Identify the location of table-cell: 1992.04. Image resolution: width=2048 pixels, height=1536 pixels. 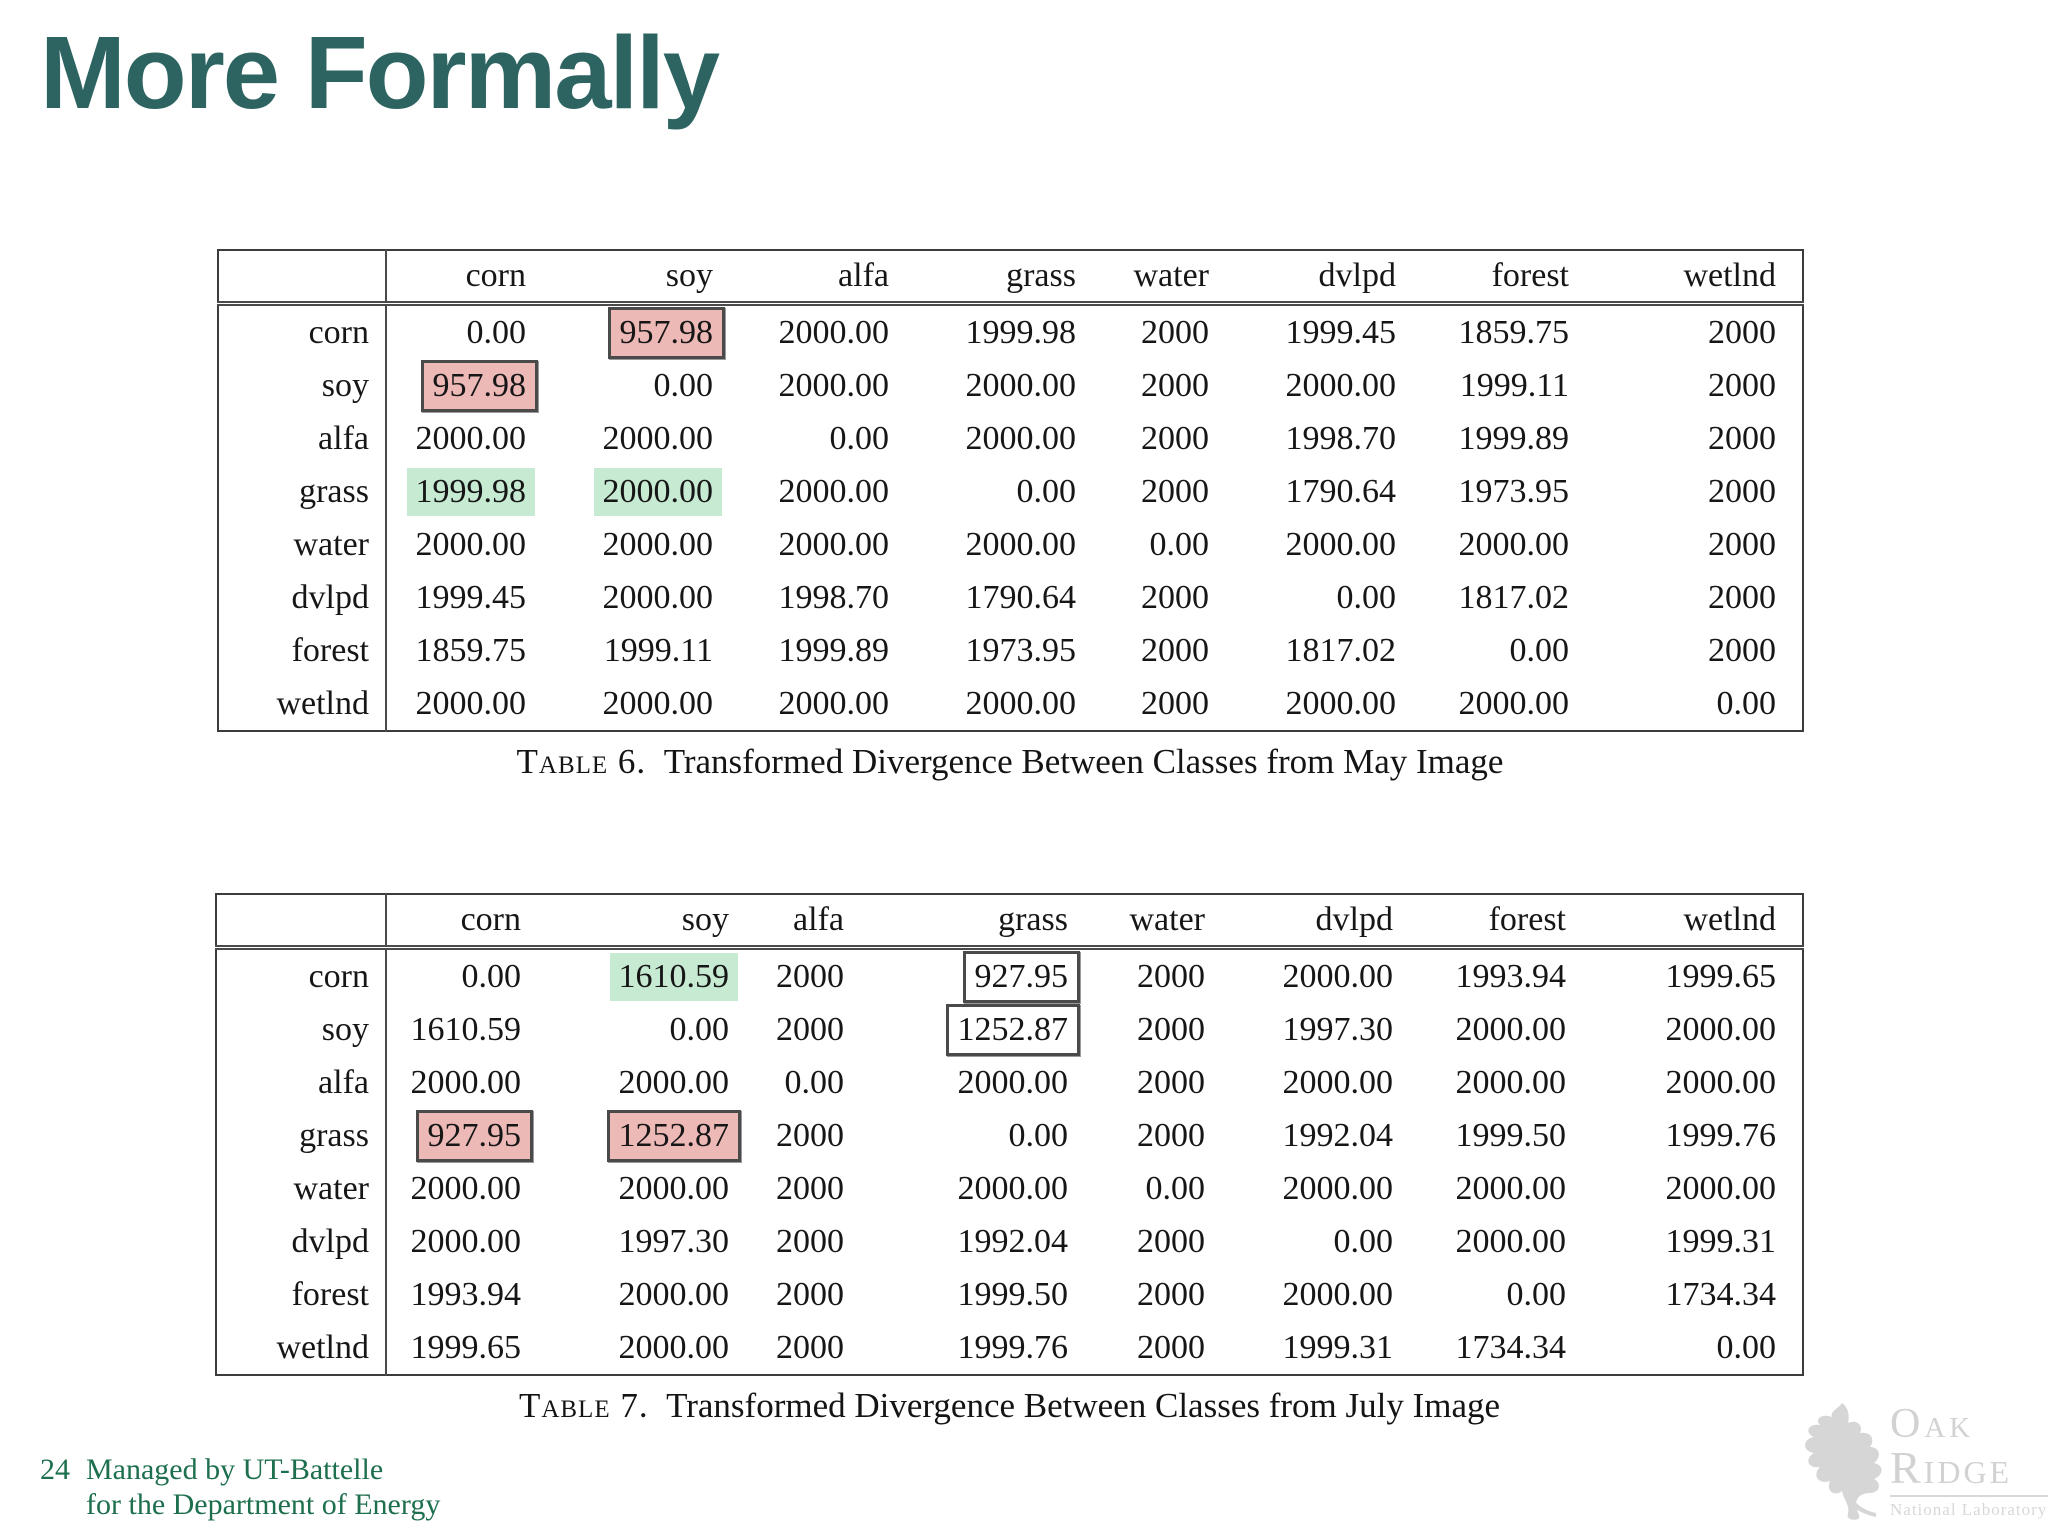
(982, 1241).